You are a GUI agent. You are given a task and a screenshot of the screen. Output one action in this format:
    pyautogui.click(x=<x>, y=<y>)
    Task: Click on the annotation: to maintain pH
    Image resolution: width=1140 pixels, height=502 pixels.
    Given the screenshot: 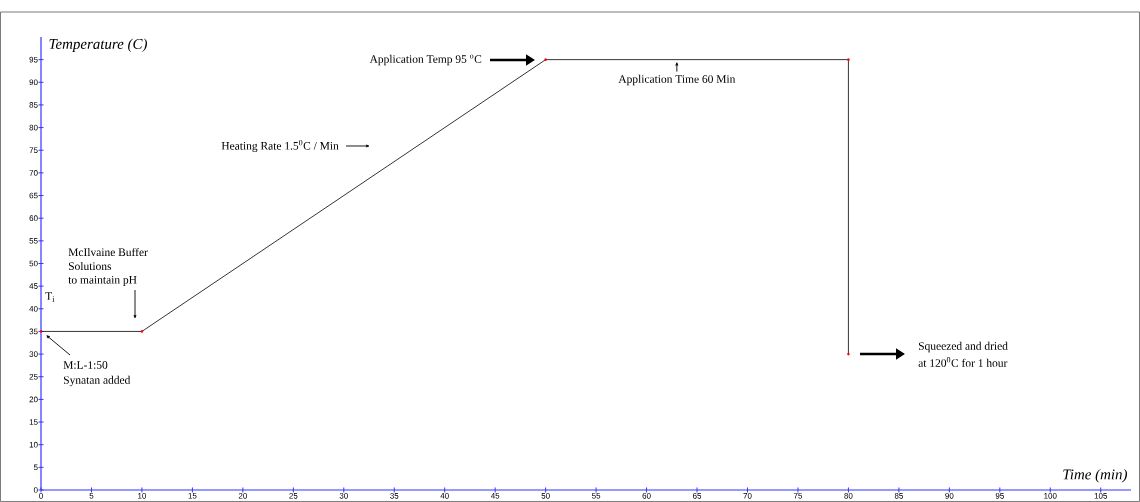 What is the action you would take?
    pyautogui.click(x=102, y=280)
    